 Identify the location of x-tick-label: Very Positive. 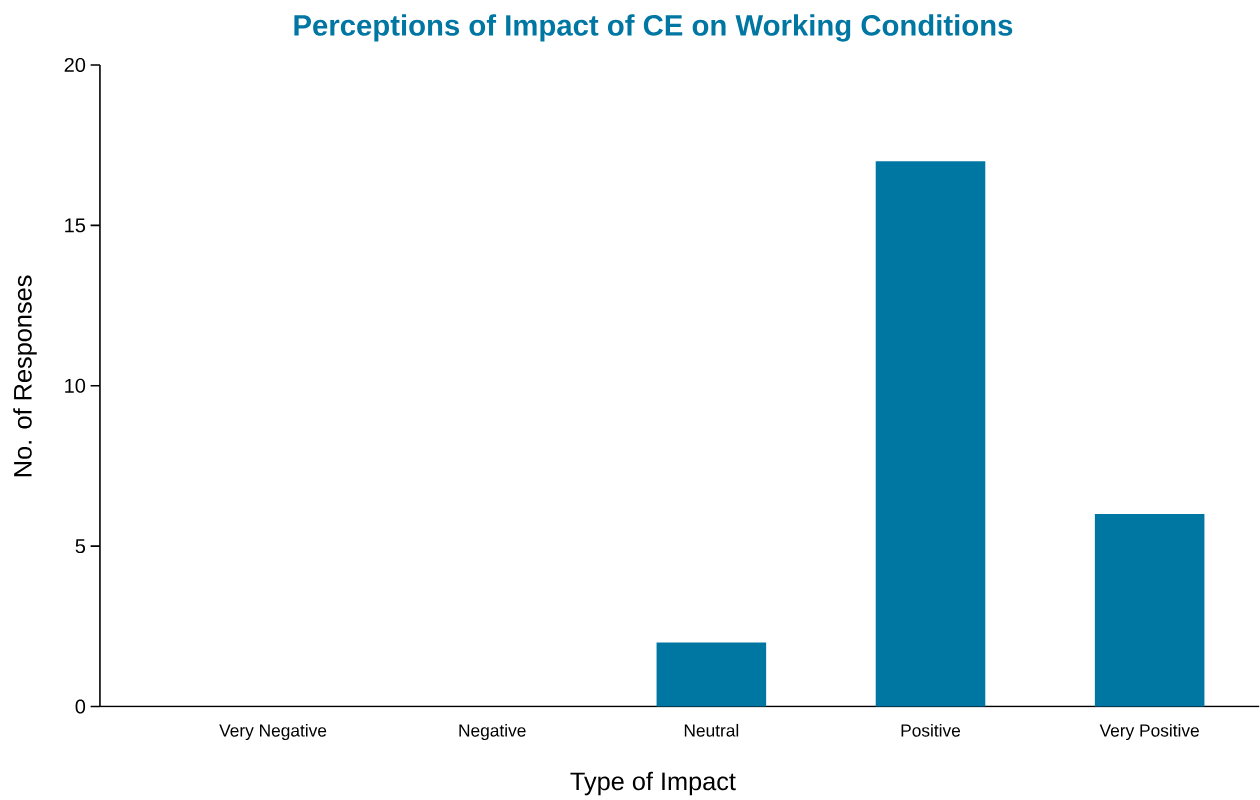
(1149, 732).